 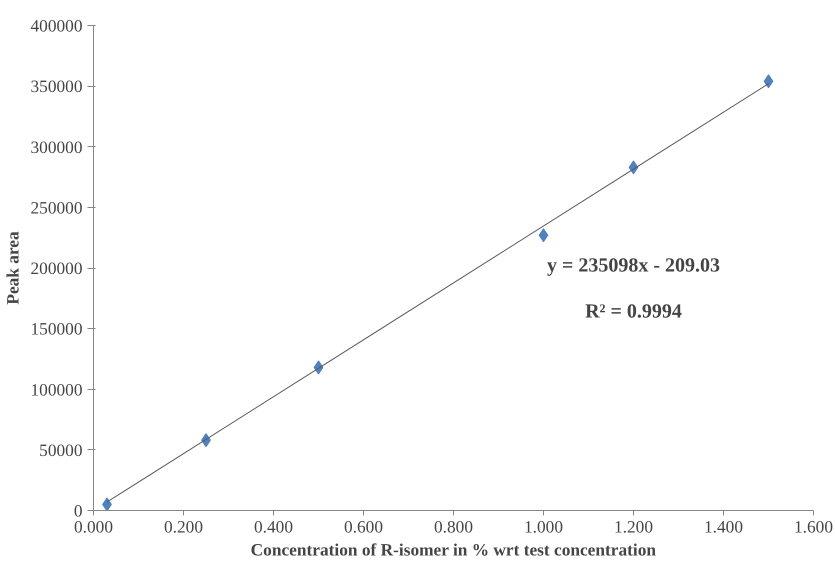 What do you see at coordinates (544, 527) in the screenshot?
I see `x-tick-label: 1.000` at bounding box center [544, 527].